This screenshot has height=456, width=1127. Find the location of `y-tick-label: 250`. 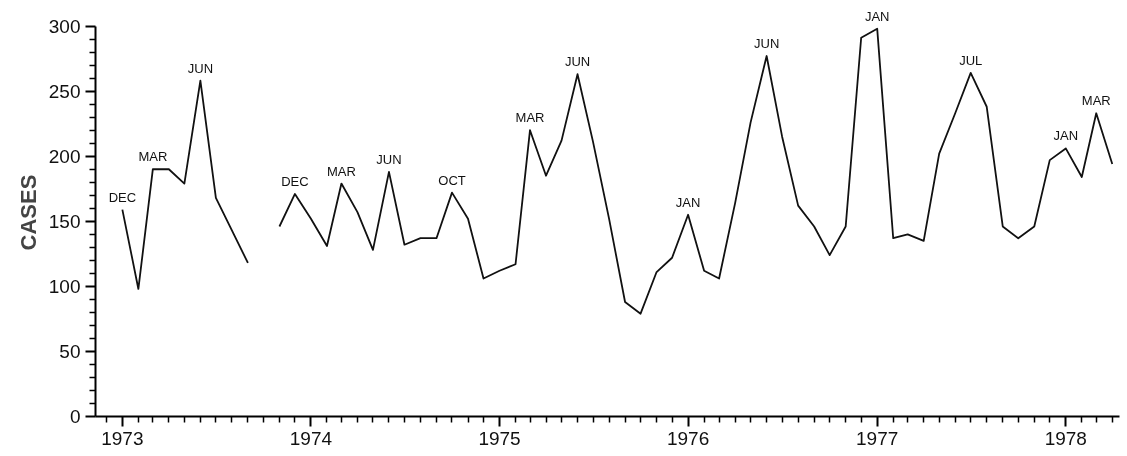

y-tick-label: 250 is located at coordinates (64, 91).